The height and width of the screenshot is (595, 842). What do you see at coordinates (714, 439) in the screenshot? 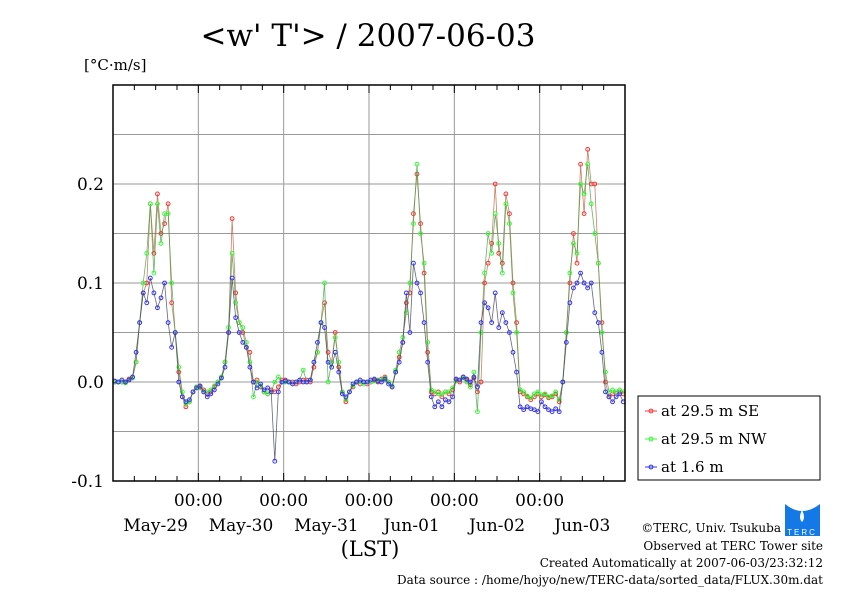
I see `legend-label: at 29.5 m NW` at bounding box center [714, 439].